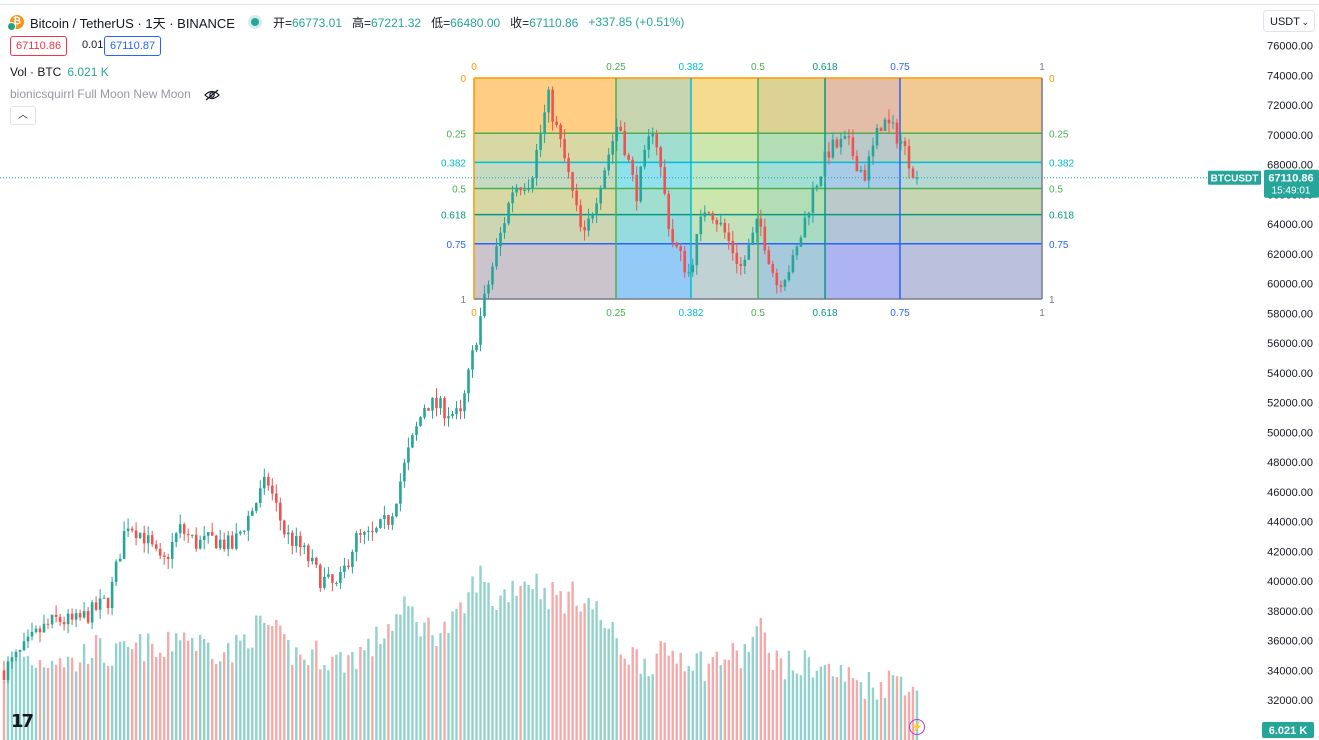 This screenshot has height=740, width=1319. I want to click on tradingview-logo-icon: 17, so click(22, 721).